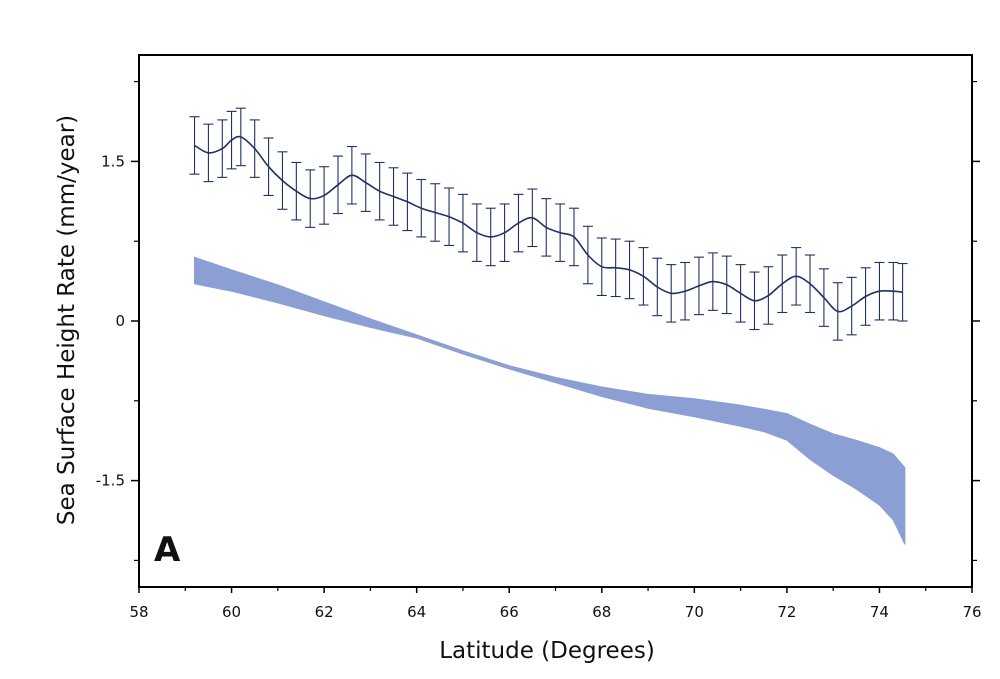 This screenshot has height=679, width=1000. I want to click on x-tick-label: 62, so click(324, 612).